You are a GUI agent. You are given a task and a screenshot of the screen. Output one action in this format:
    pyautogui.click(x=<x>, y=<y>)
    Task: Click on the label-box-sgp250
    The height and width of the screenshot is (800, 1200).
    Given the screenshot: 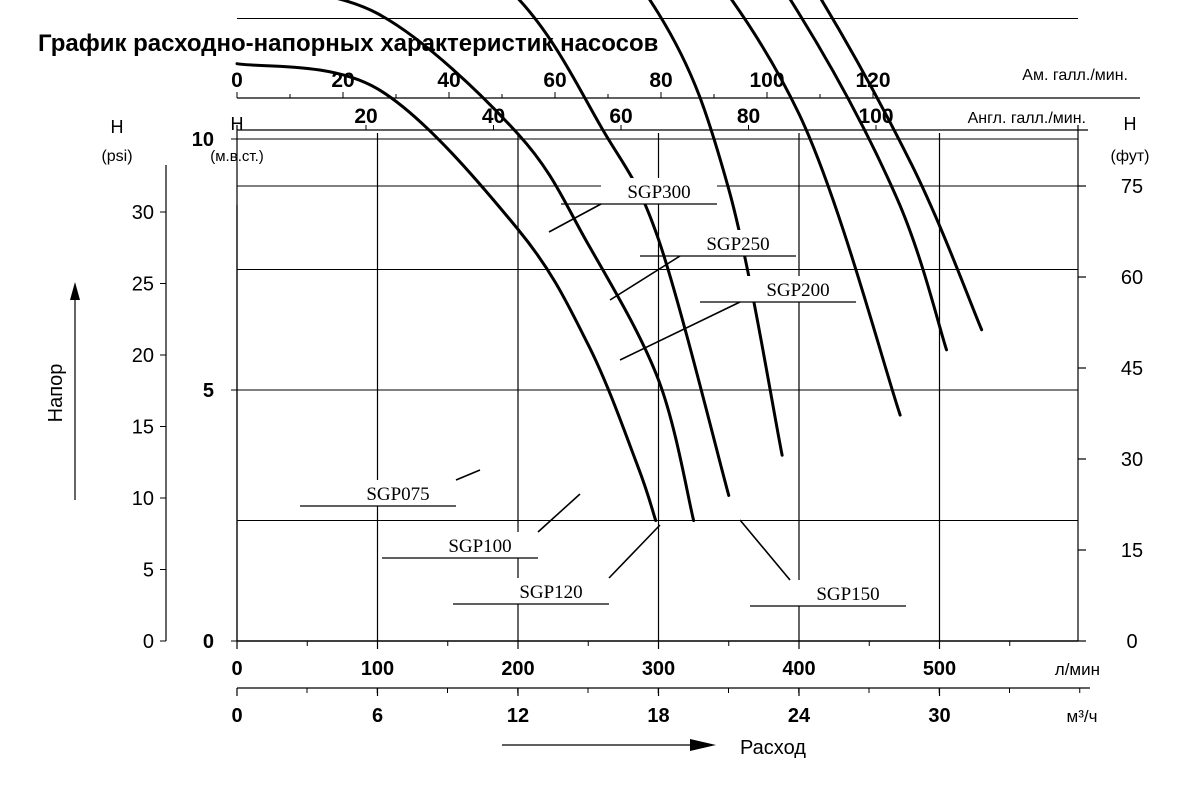 What is the action you would take?
    pyautogui.click(x=738, y=243)
    